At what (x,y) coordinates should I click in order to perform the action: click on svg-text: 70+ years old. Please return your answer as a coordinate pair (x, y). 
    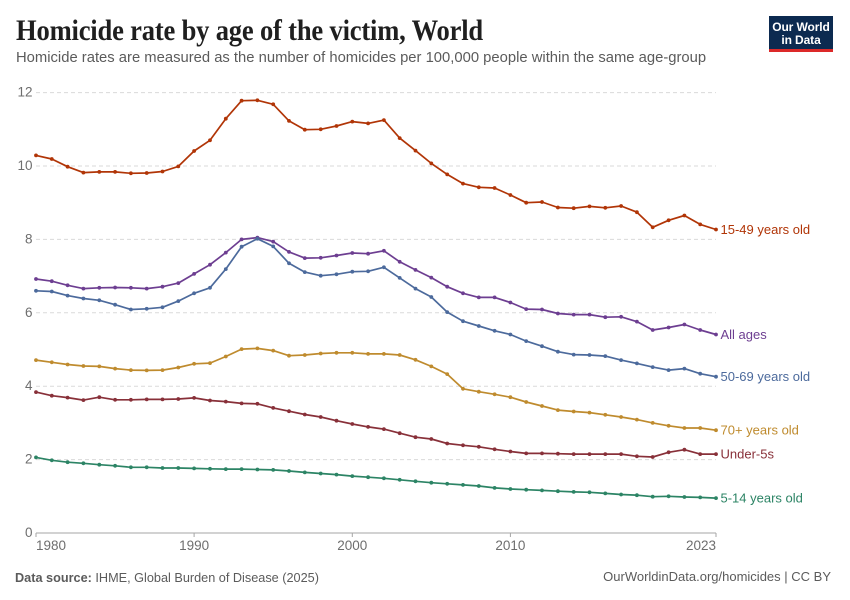
    Looking at the image, I should click on (760, 430).